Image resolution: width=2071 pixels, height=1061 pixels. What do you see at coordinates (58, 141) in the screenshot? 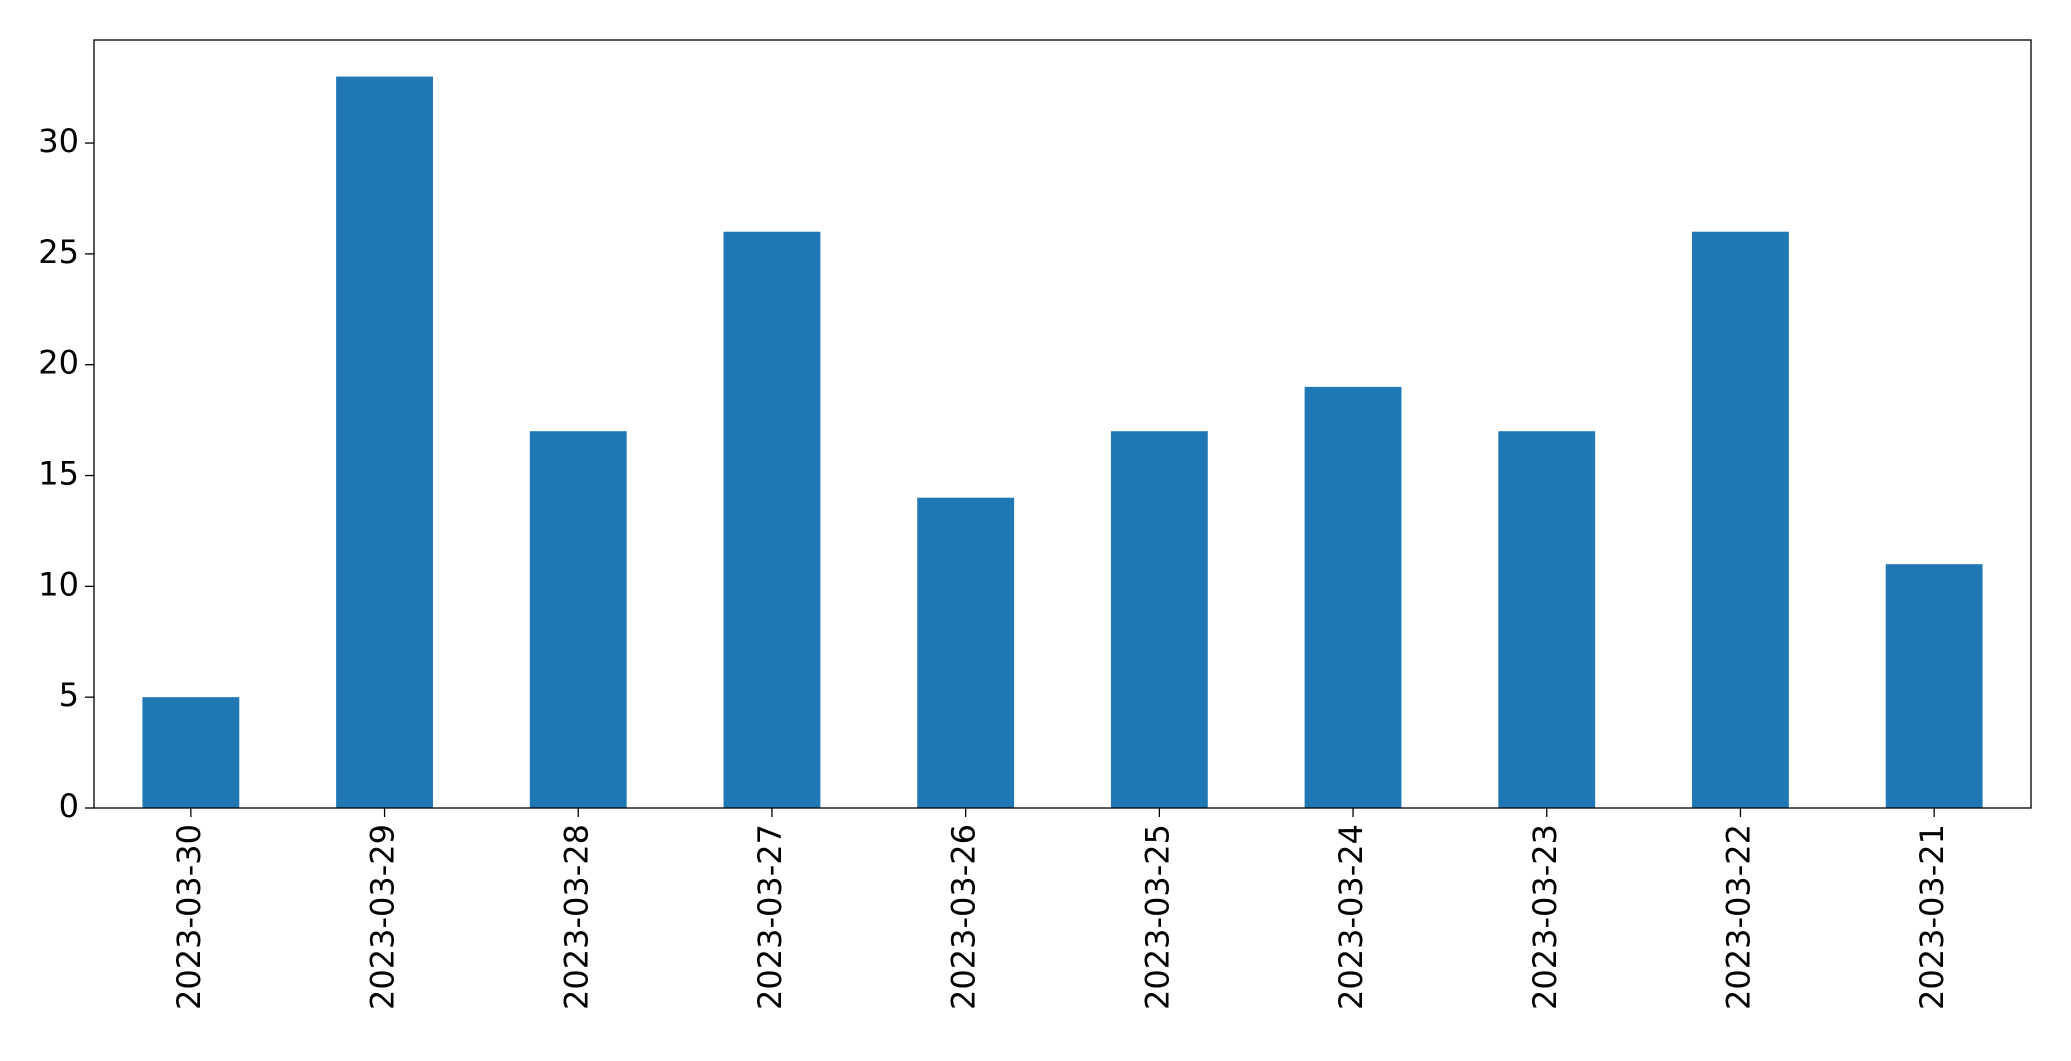
I see `y-tick-label: 30` at bounding box center [58, 141].